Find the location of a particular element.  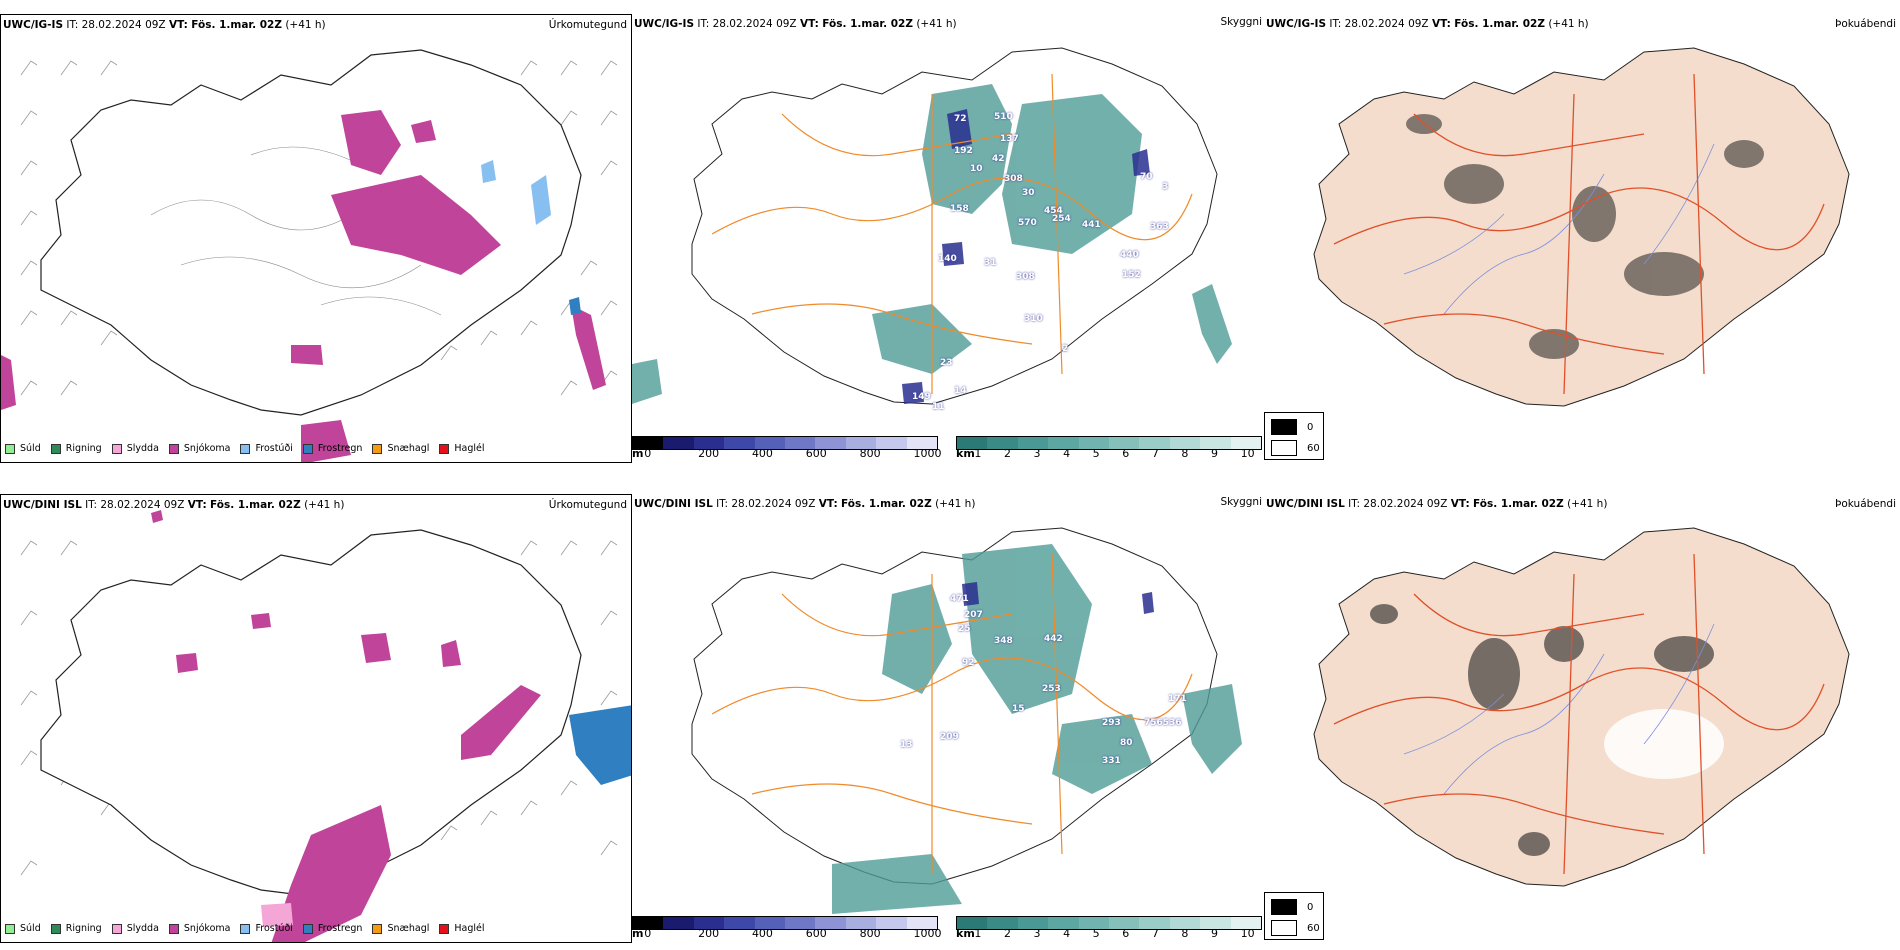

freezing-rain-areas is located at coordinates (600, 745).